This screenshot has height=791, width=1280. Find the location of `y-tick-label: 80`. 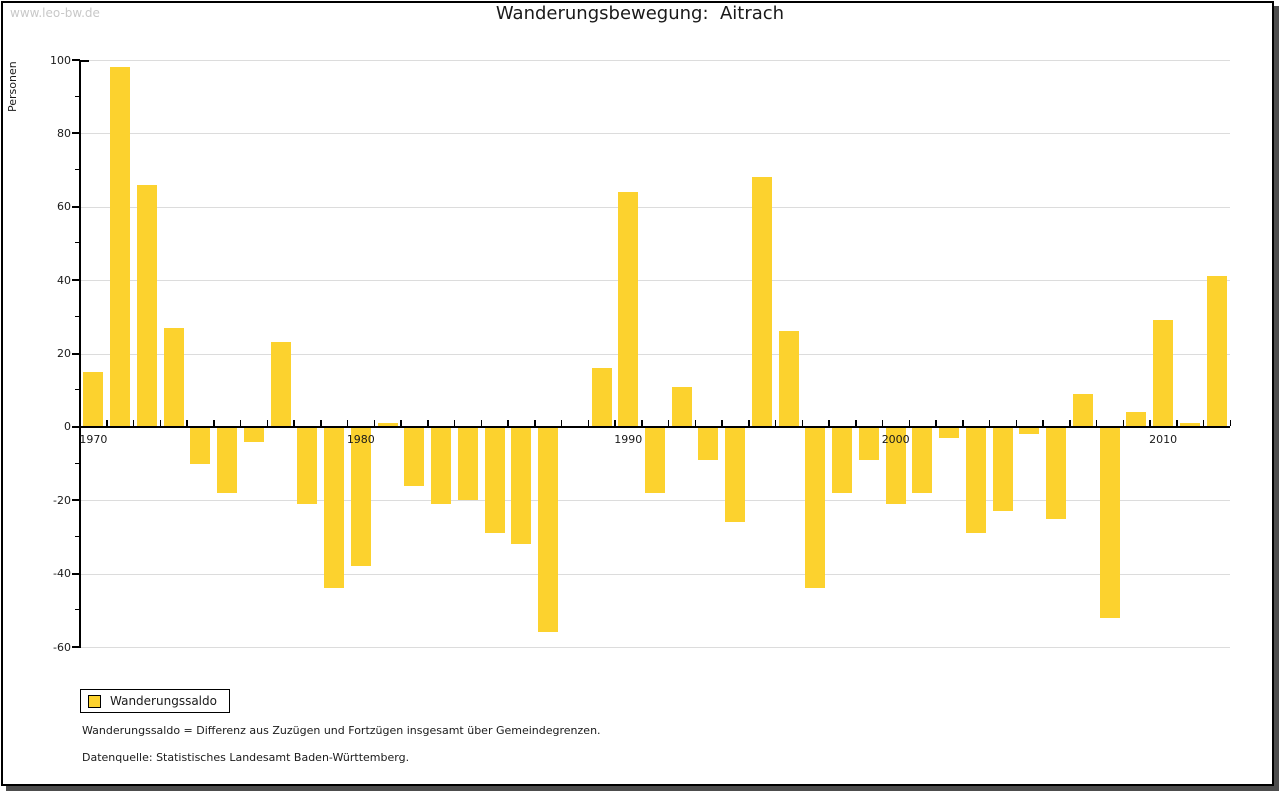

y-tick-label: 80 is located at coordinates (64, 133).